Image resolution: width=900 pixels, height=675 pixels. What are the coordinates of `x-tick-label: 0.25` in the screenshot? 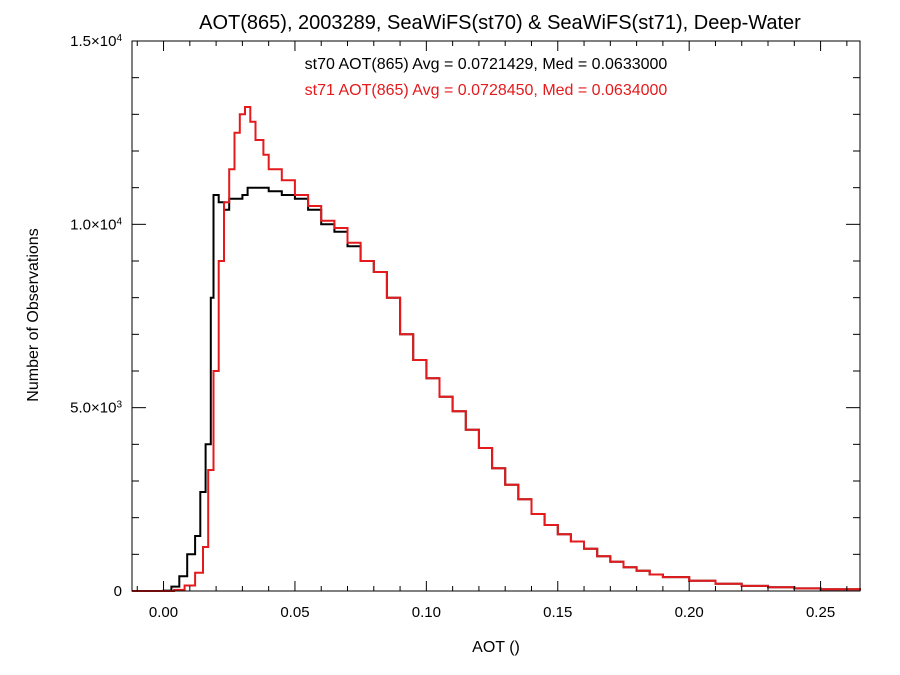 It's located at (820, 612).